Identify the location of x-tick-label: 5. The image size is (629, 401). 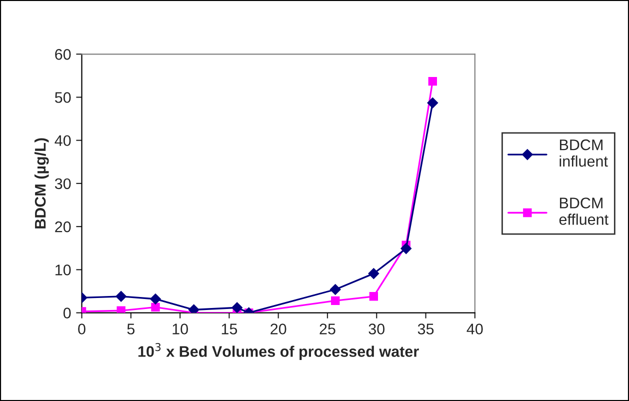
(131, 329).